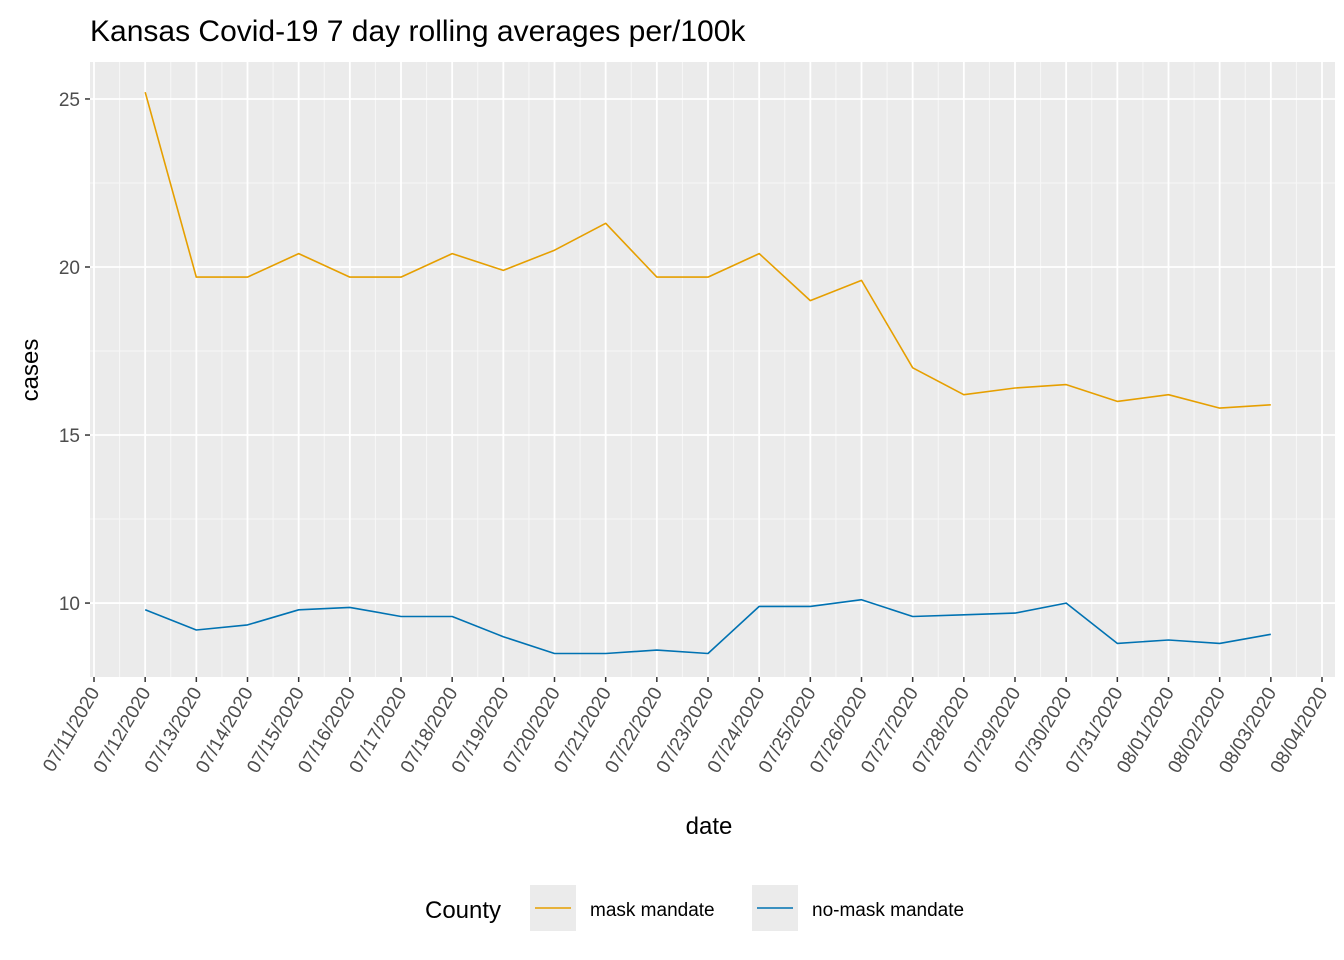 The image size is (1344, 960). What do you see at coordinates (30, 370) in the screenshot?
I see `y-axis-title: cases` at bounding box center [30, 370].